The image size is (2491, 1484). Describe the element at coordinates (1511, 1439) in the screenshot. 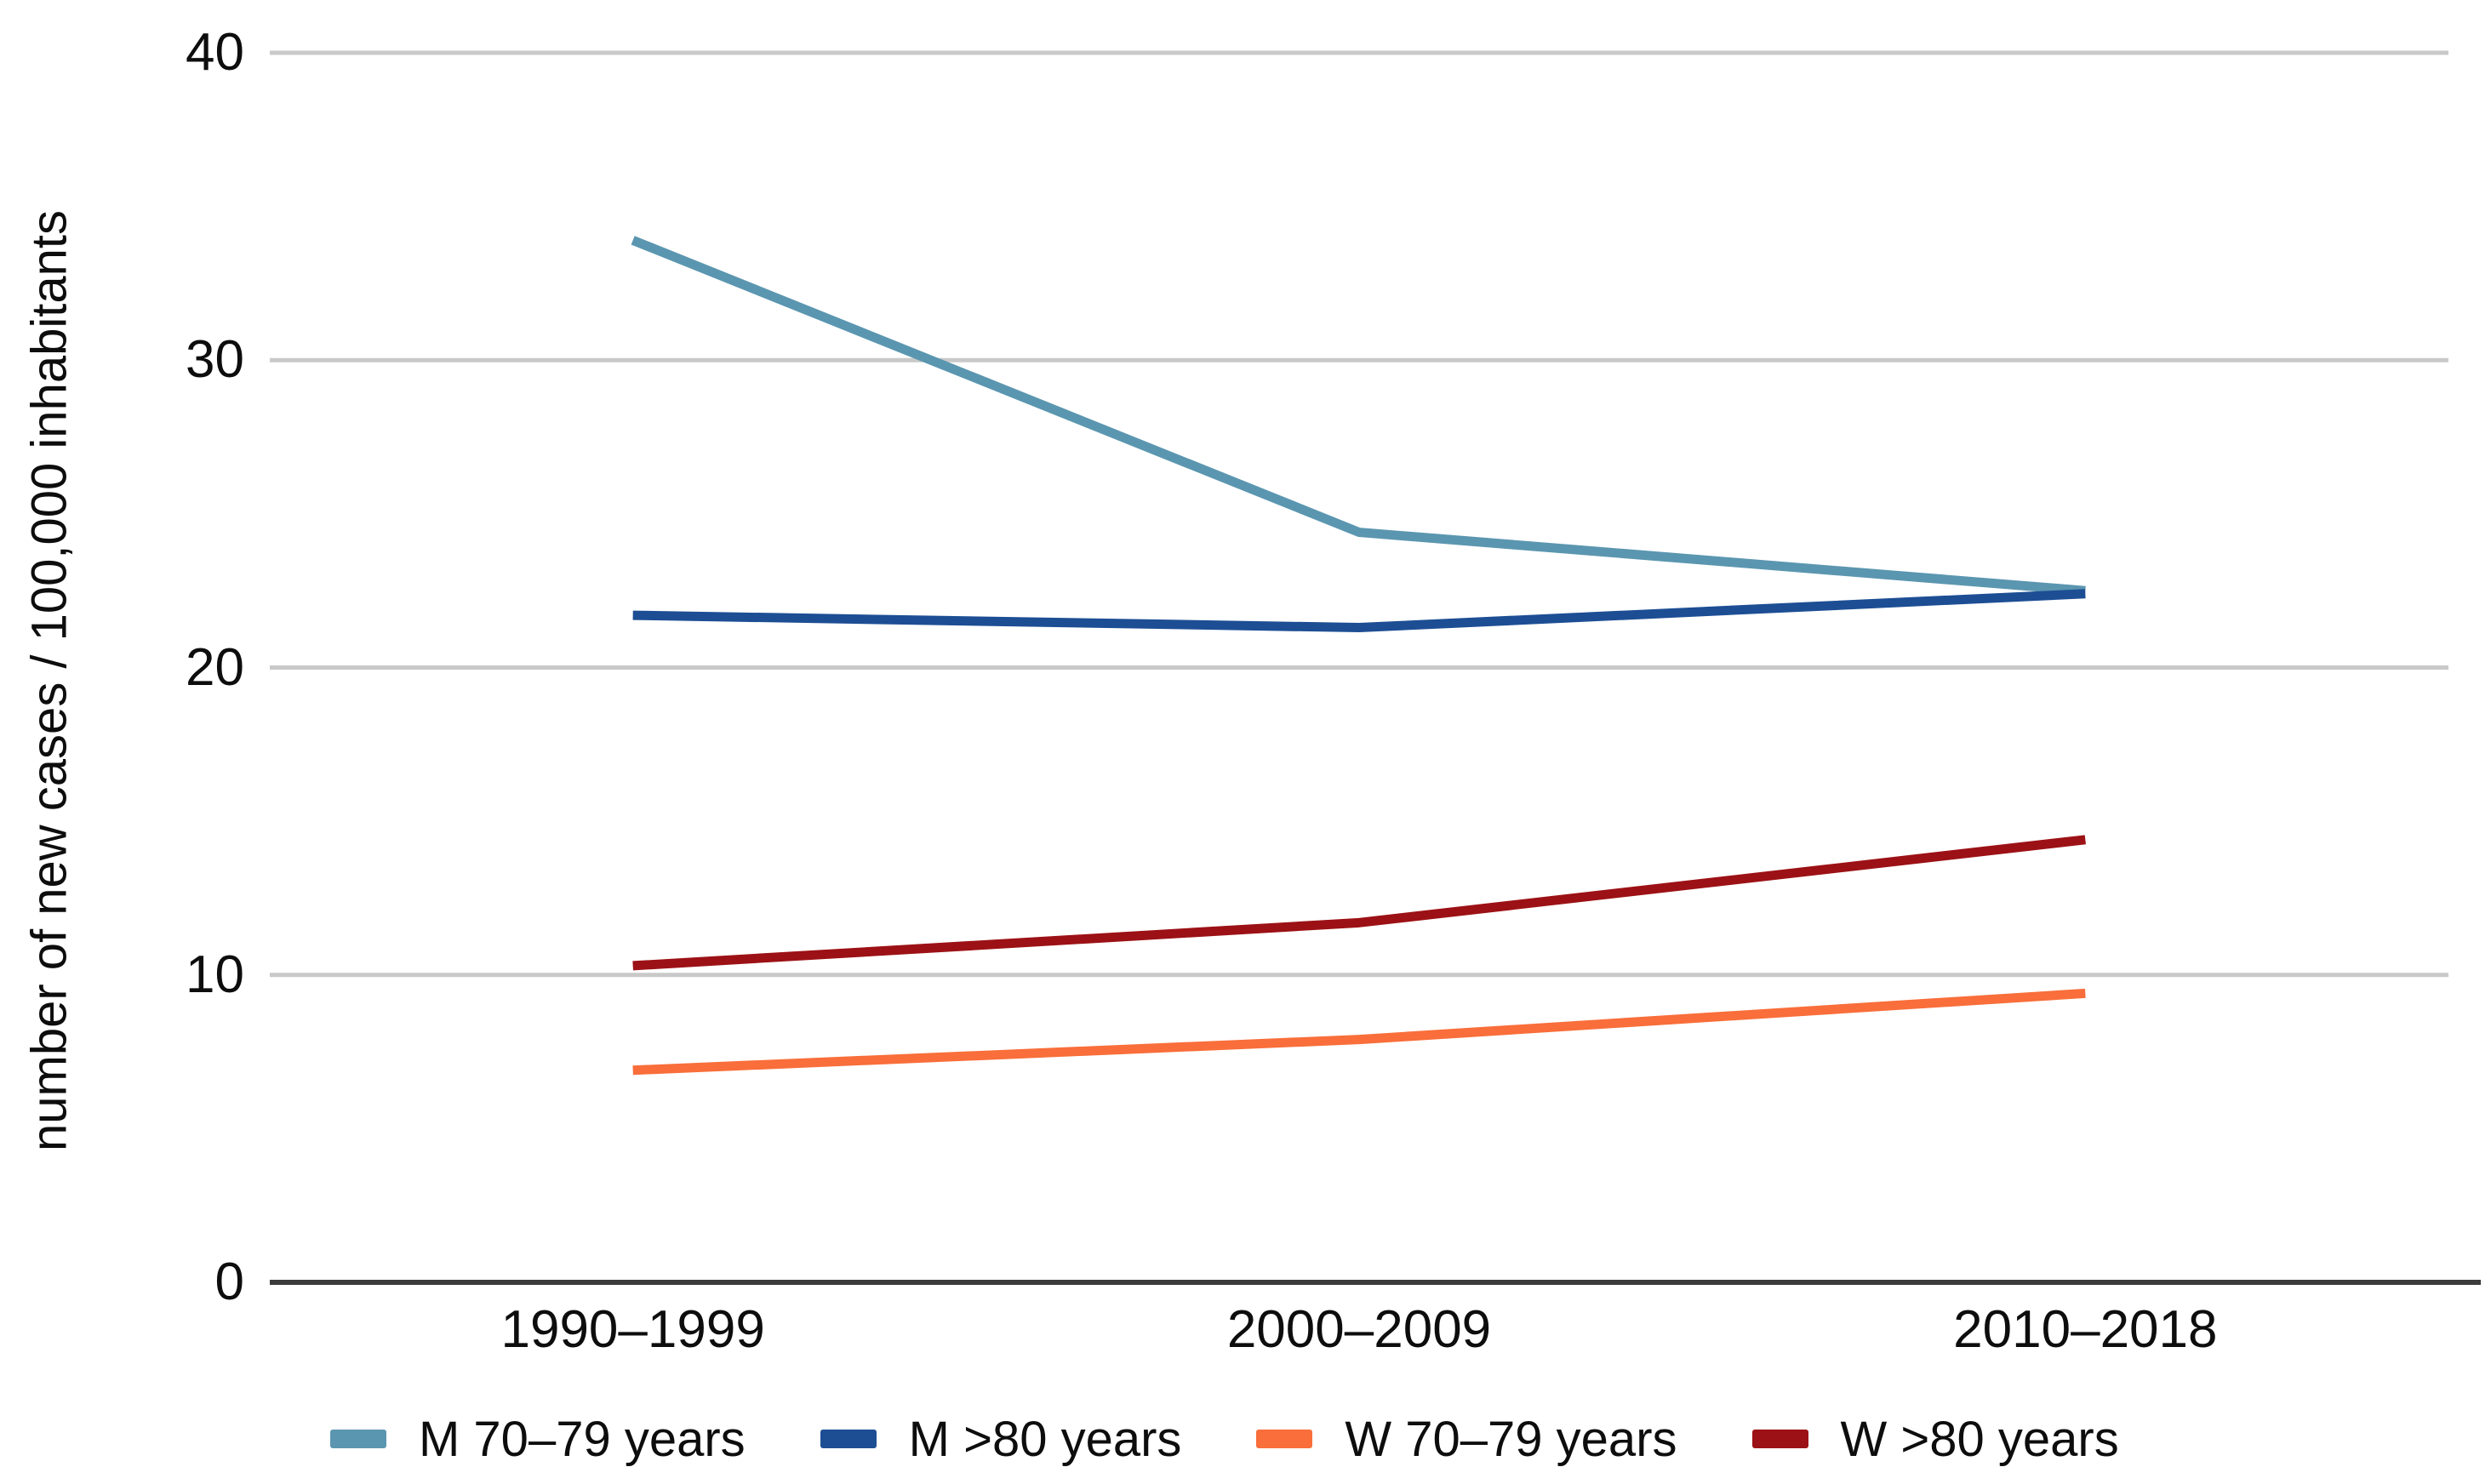

I see `legend-label: W 70–79 years` at that location.